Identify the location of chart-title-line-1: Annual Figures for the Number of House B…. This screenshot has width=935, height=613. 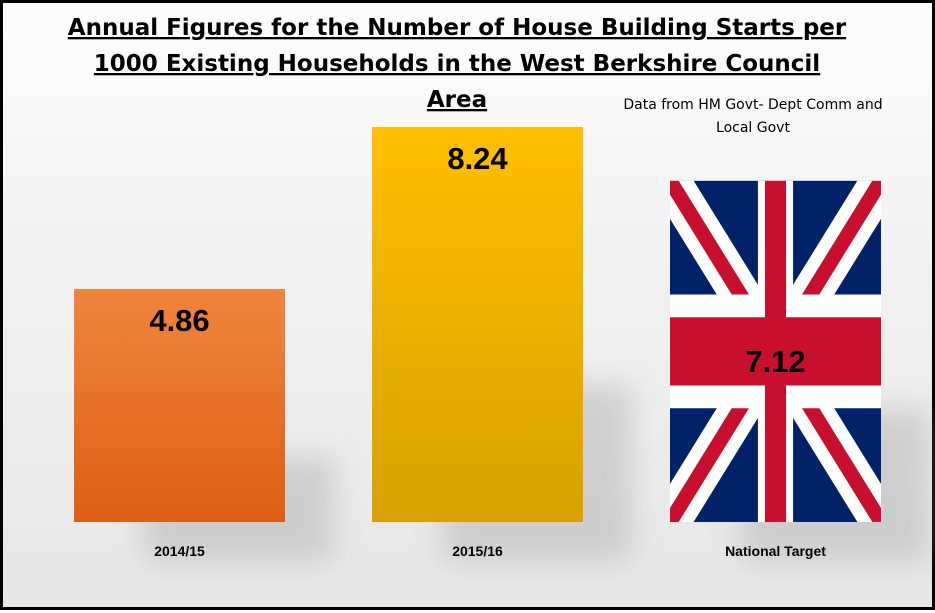
(457, 28).